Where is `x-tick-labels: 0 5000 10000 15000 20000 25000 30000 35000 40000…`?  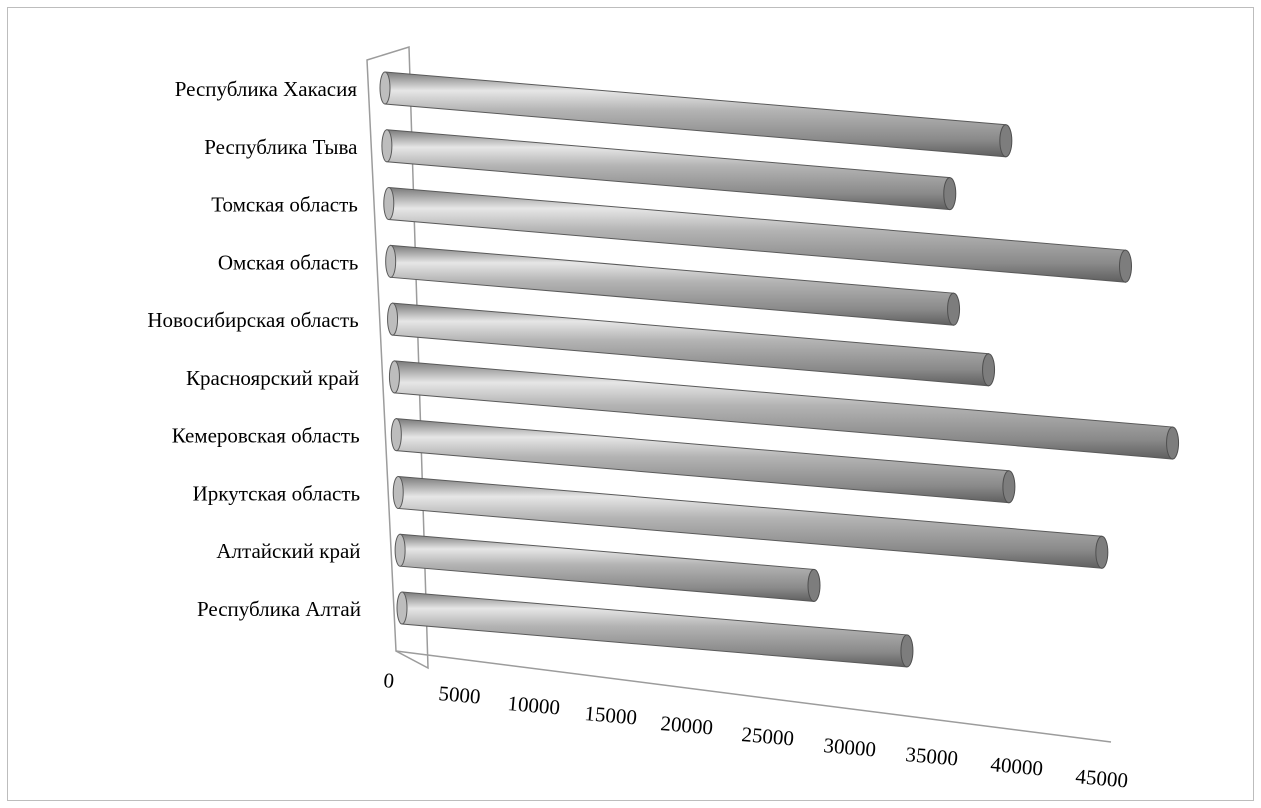 x-tick-labels: 0 5000 10000 15000 20000 25000 30000 35000 40000… is located at coordinates (756, 730).